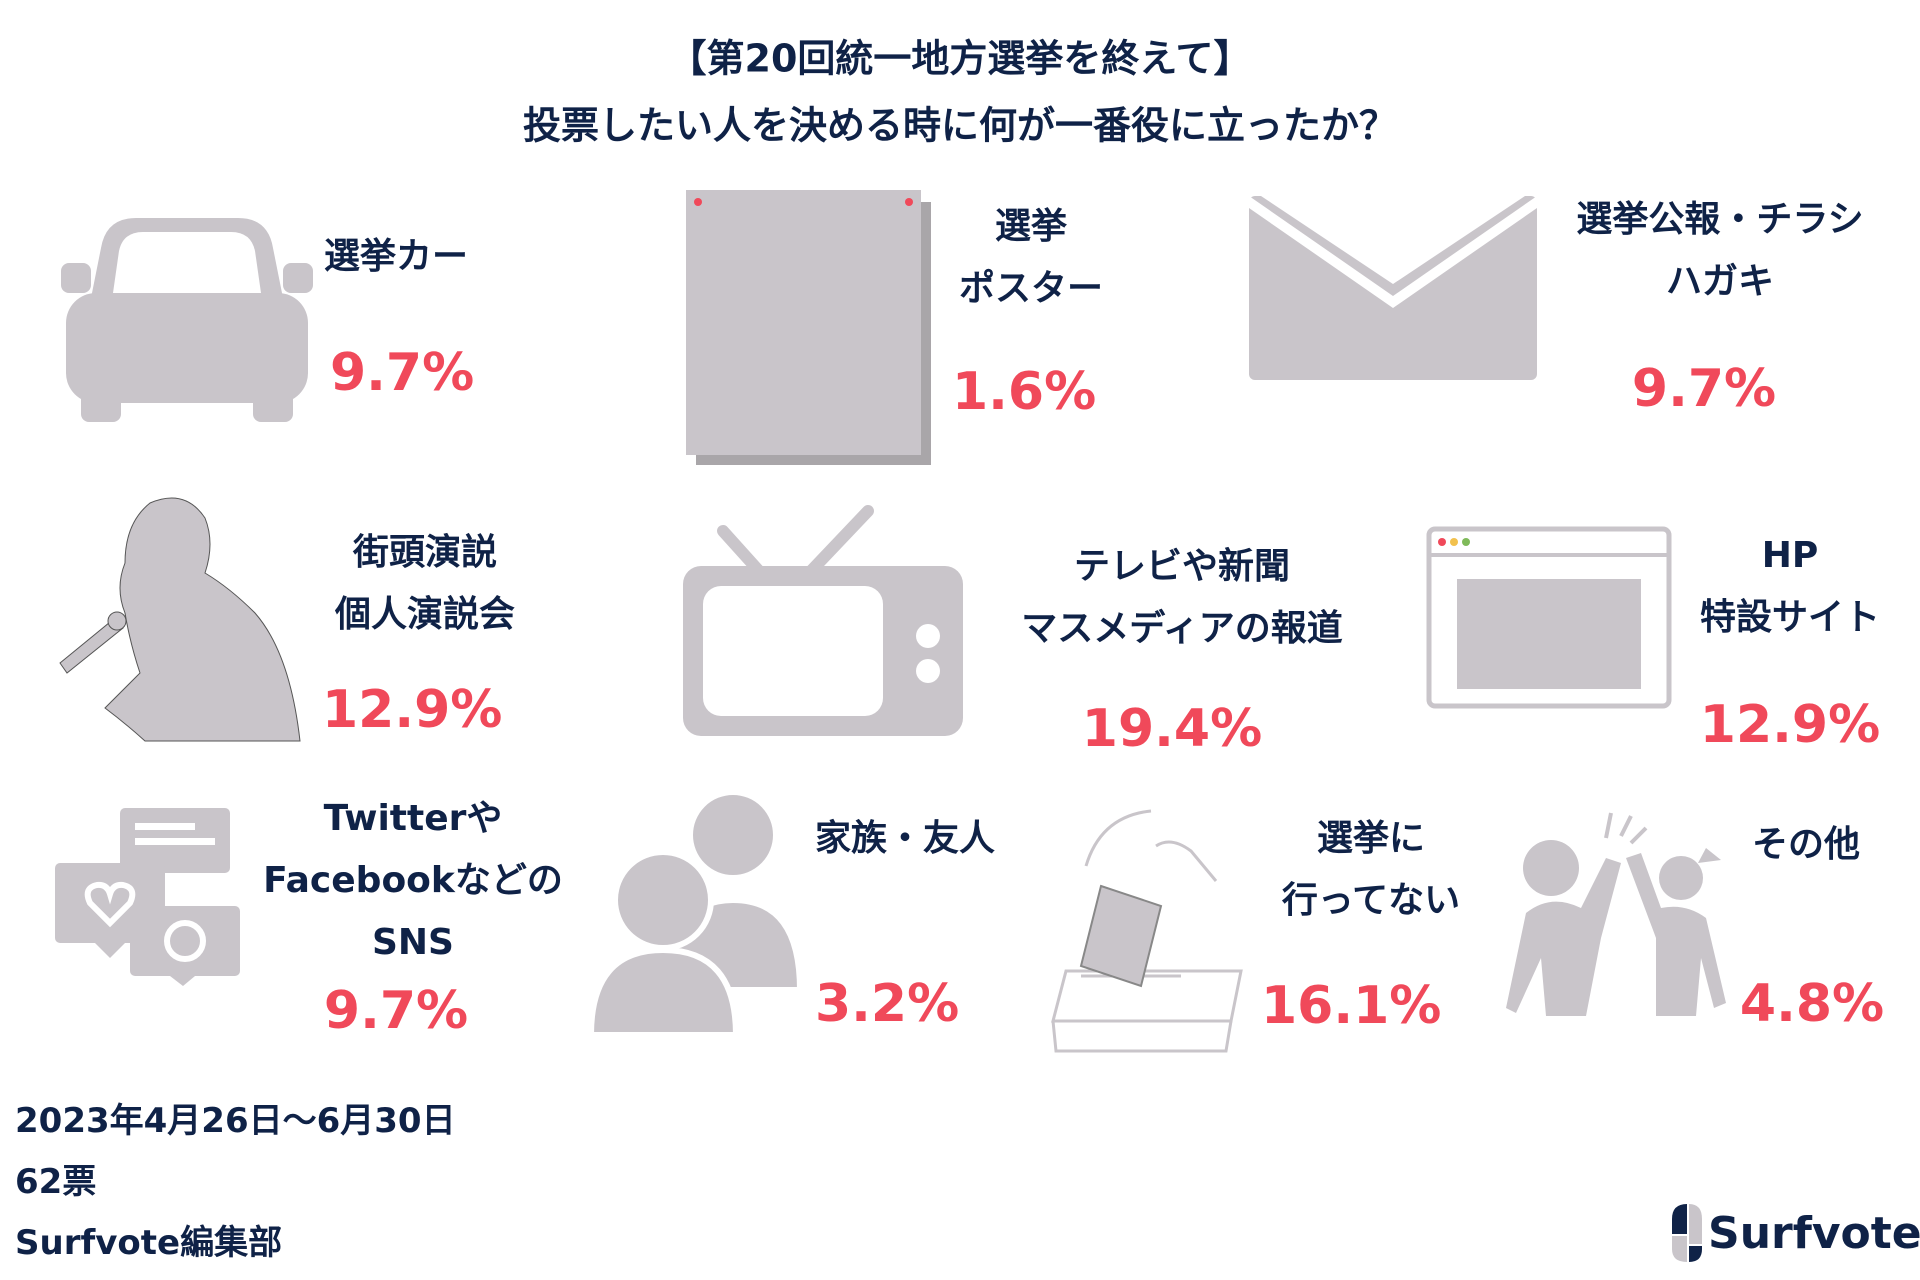 The width and height of the screenshot is (1920, 1280). I want to click on surfvote-logo-mark-icon, so click(1687, 1233).